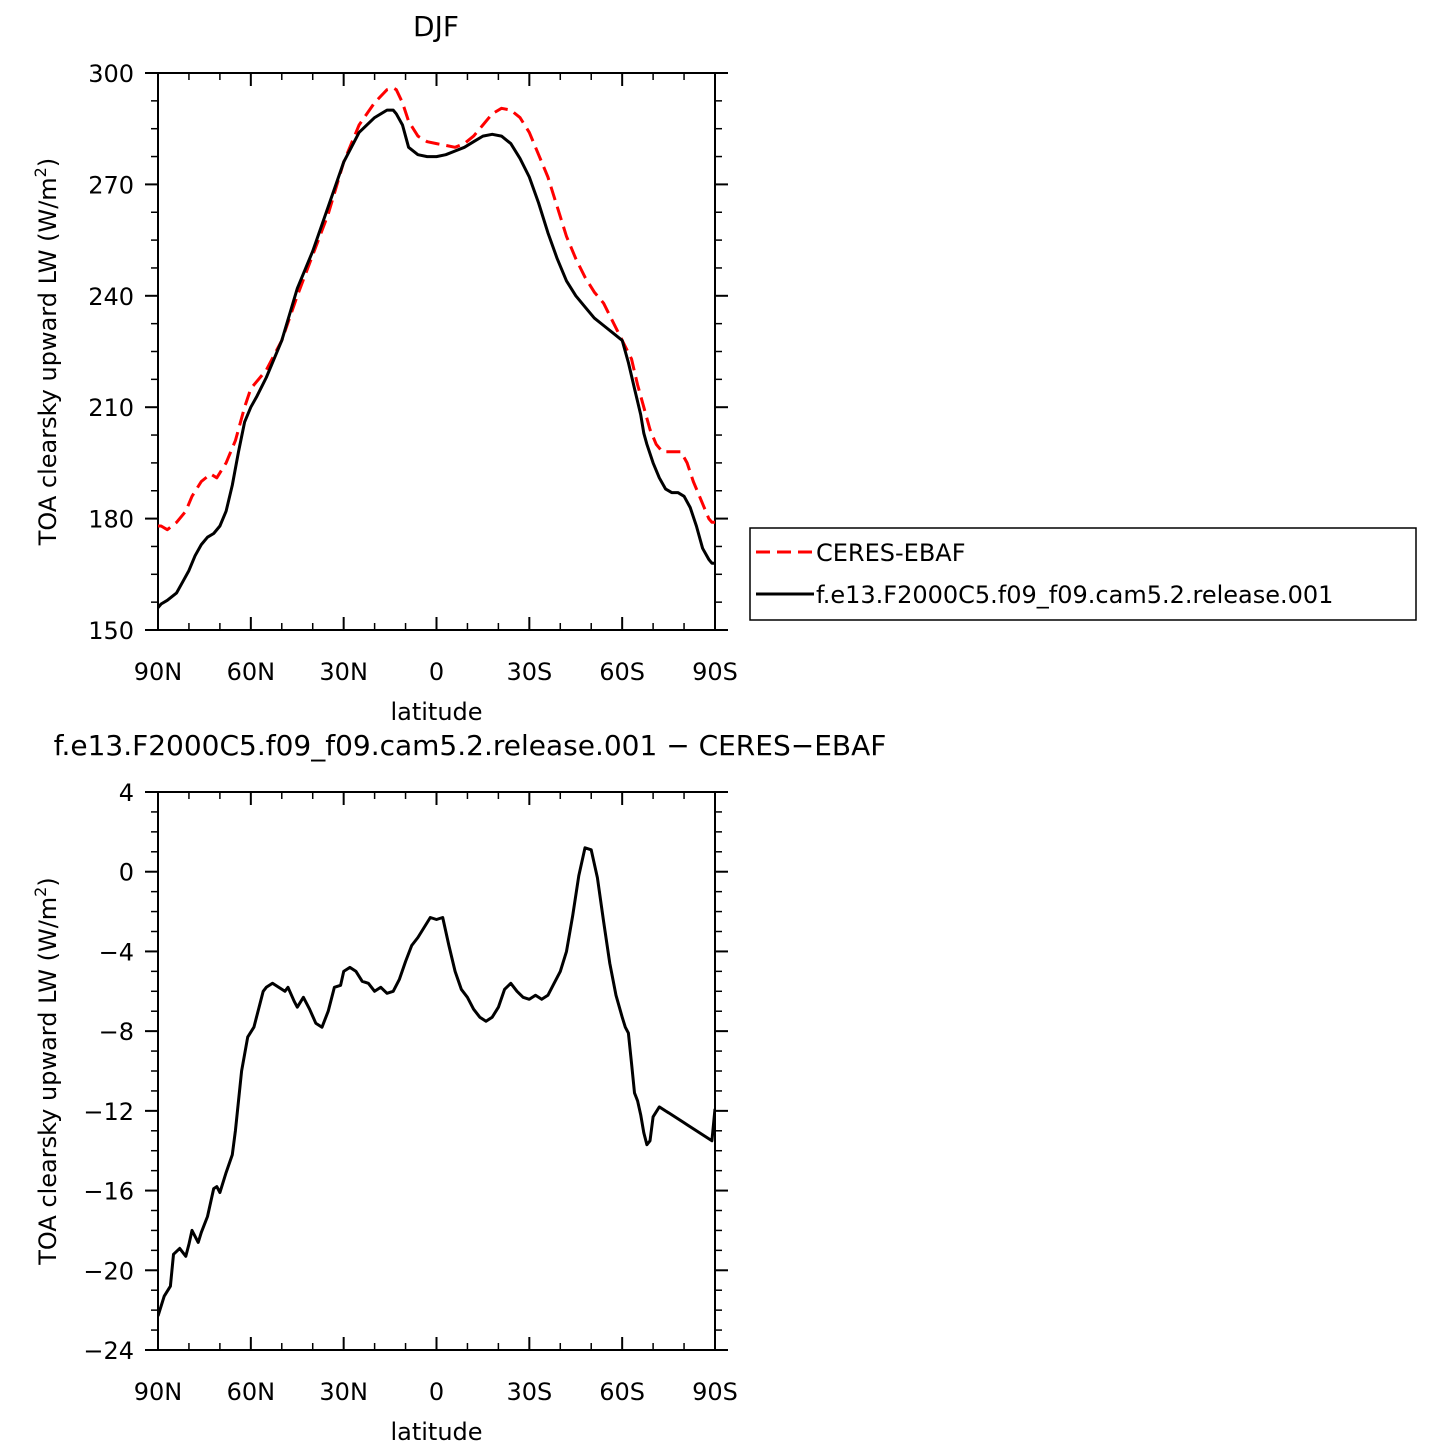 The image size is (1452, 1452). Describe the element at coordinates (116, 952) in the screenshot. I see `y-tick-label: −4` at that location.